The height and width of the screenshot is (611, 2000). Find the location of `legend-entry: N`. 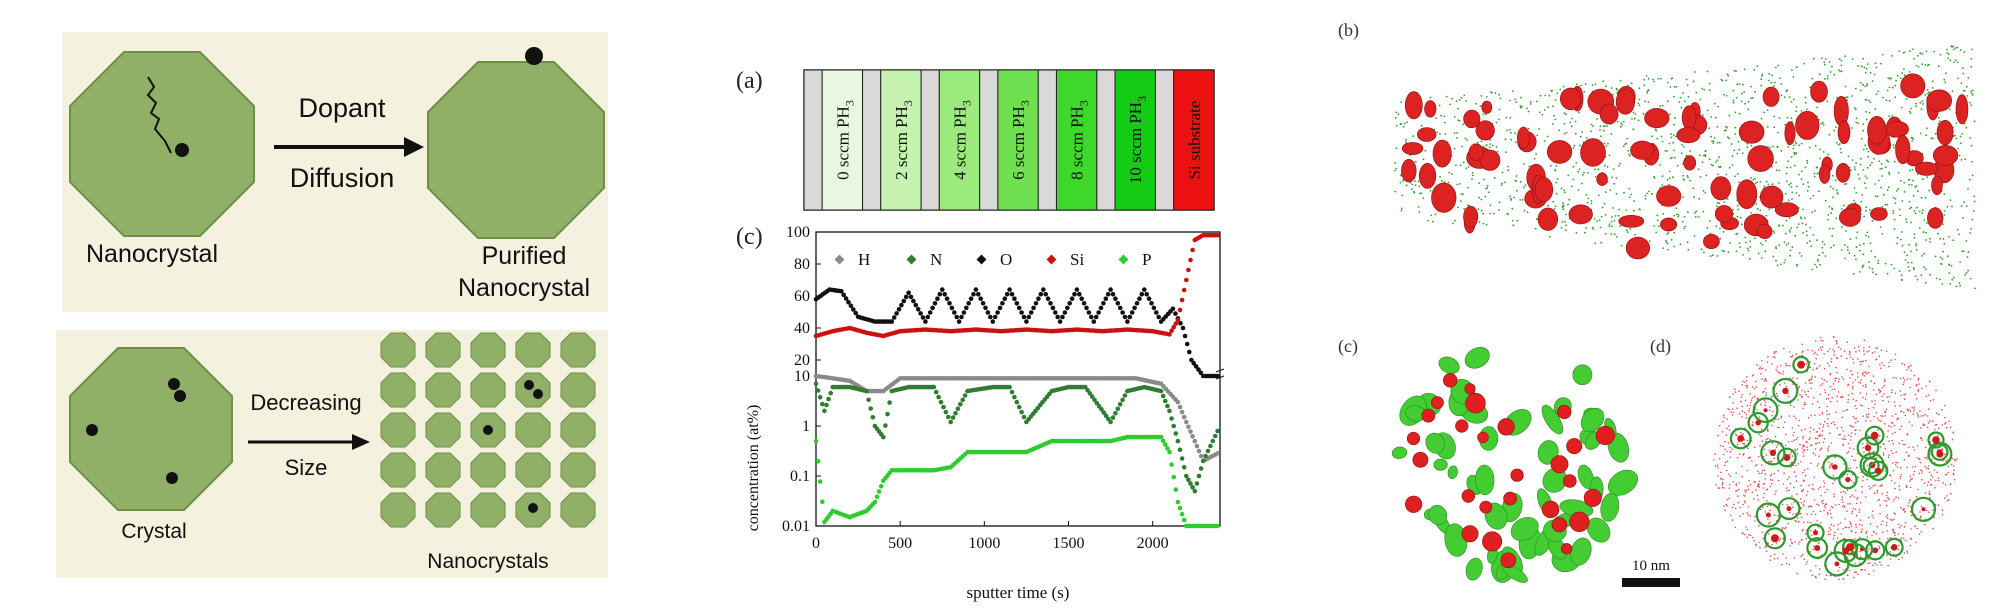

legend-entry: N is located at coordinates (936, 259).